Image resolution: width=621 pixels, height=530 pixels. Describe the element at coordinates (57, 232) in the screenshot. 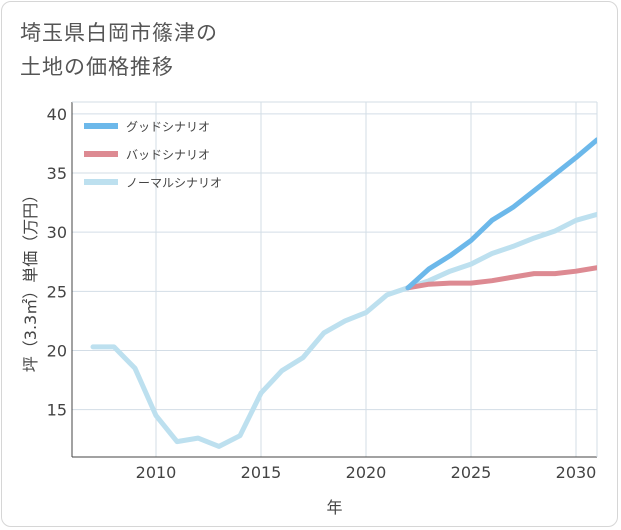

I see `y-tick-label: 30` at that location.